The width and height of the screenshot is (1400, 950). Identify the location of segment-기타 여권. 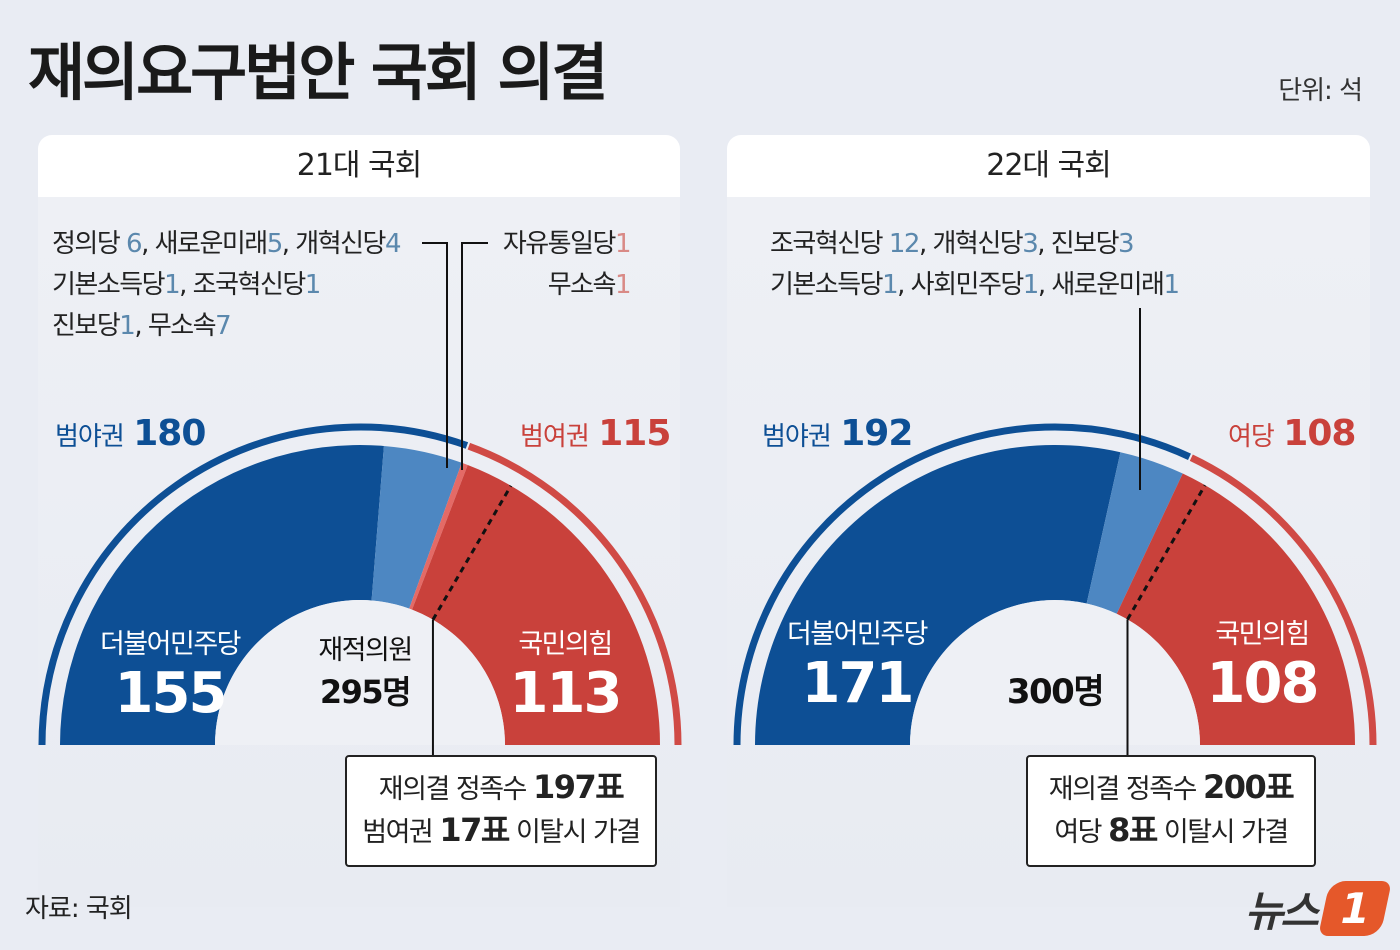
(438, 536).